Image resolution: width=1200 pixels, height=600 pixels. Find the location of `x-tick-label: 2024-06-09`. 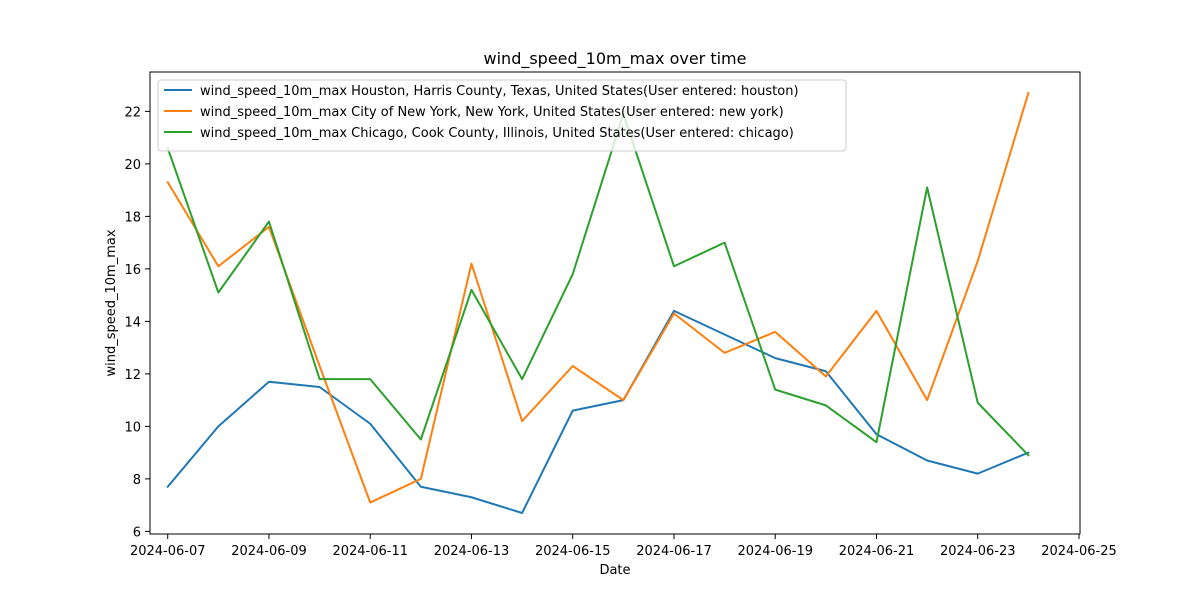

x-tick-label: 2024-06-09 is located at coordinates (269, 551).